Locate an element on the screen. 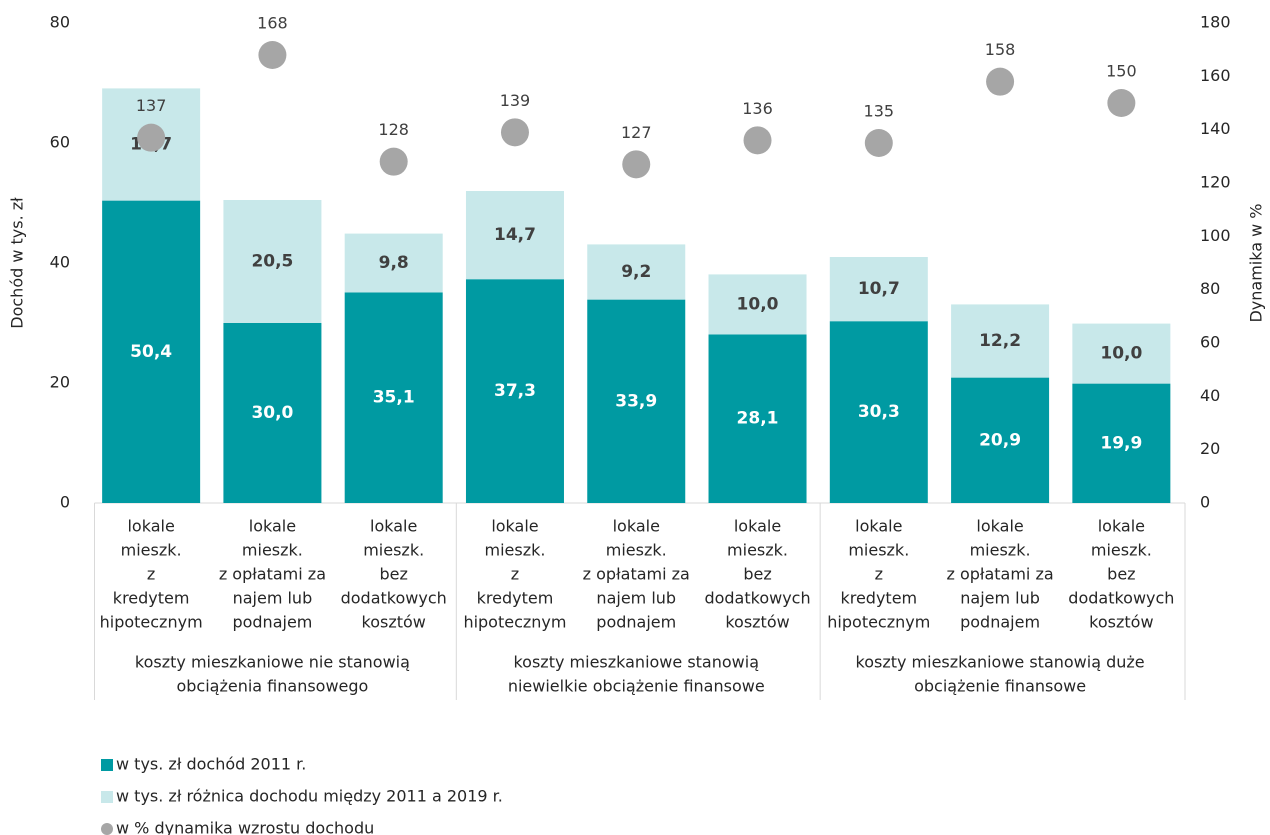  data-label: 168 is located at coordinates (272, 23).